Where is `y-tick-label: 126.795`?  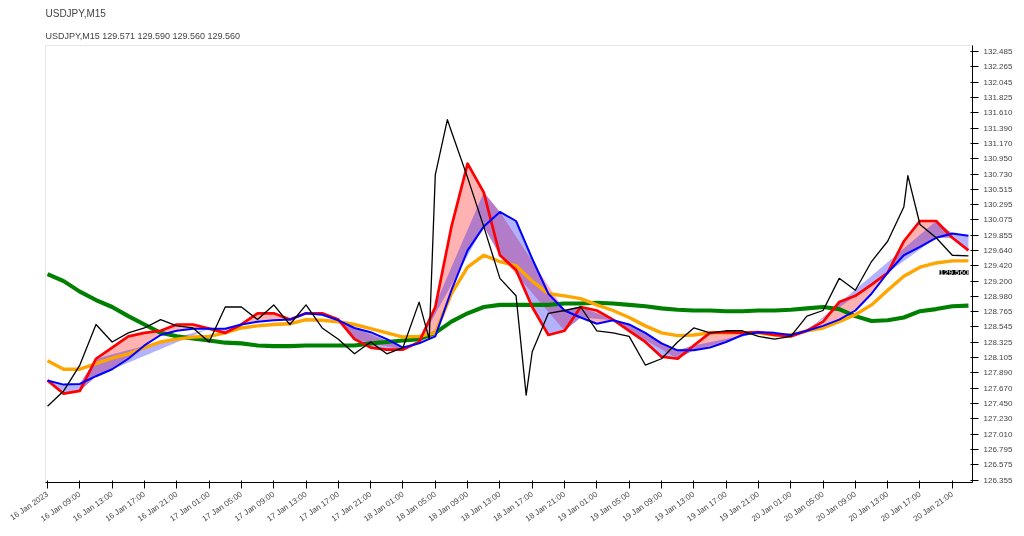
y-tick-label: 126.795 is located at coordinates (998, 449).